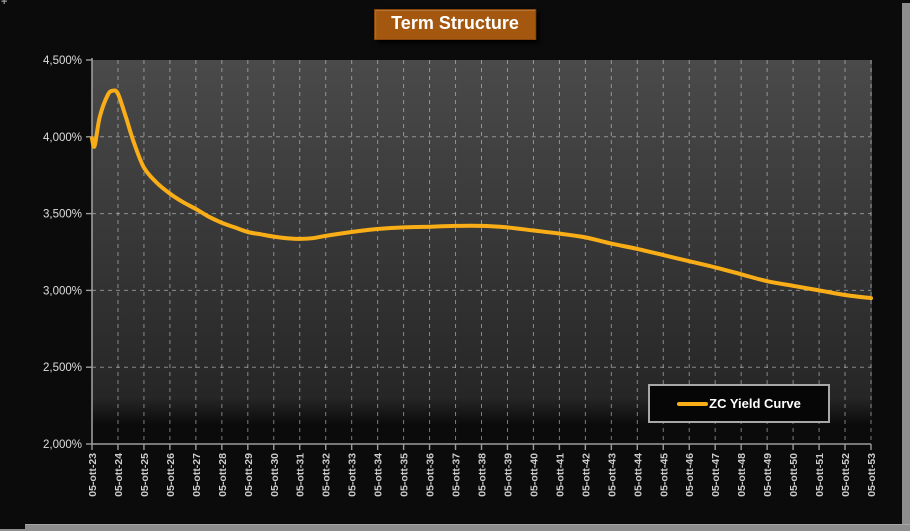  Describe the element at coordinates (62, 138) in the screenshot. I see `y-axis-tick-label: 4,000%` at that location.